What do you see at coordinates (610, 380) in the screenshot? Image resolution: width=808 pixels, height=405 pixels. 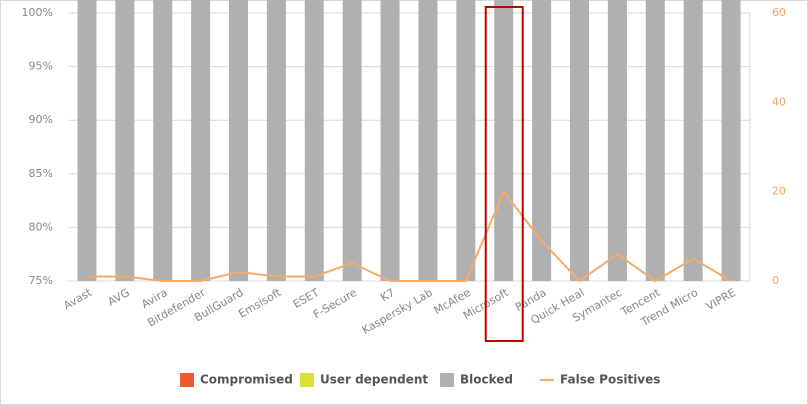 I see `legend-label: False Positives` at bounding box center [610, 380].